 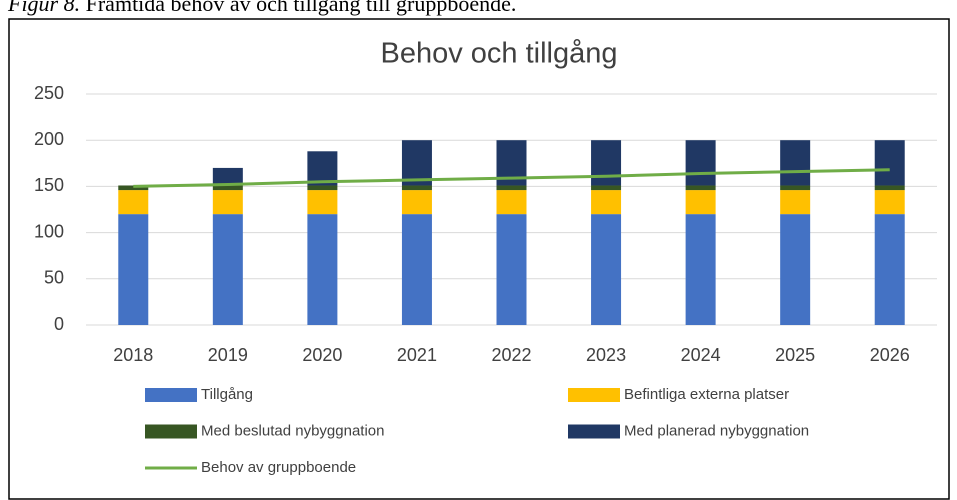 What do you see at coordinates (701, 355) in the screenshot?
I see `x-tick-label: 2024` at bounding box center [701, 355].